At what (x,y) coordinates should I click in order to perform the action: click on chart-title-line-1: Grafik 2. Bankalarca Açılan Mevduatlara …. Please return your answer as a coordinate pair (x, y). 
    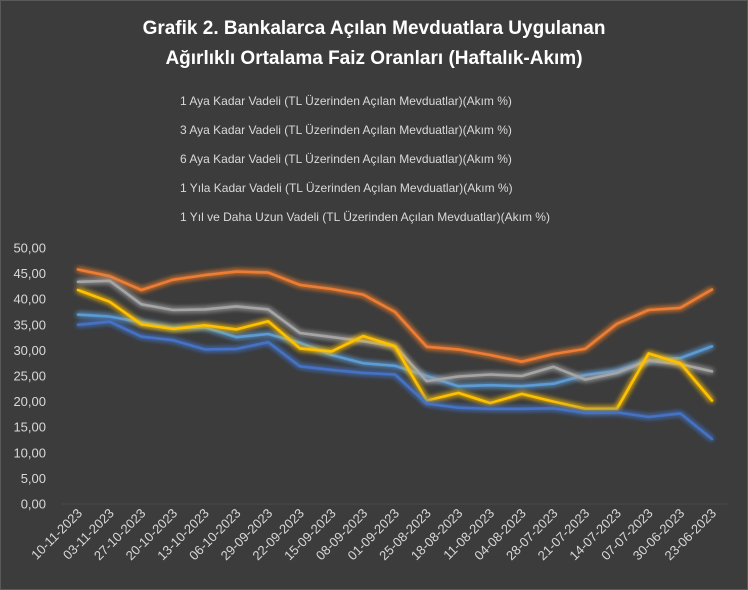
    Looking at the image, I should click on (374, 28).